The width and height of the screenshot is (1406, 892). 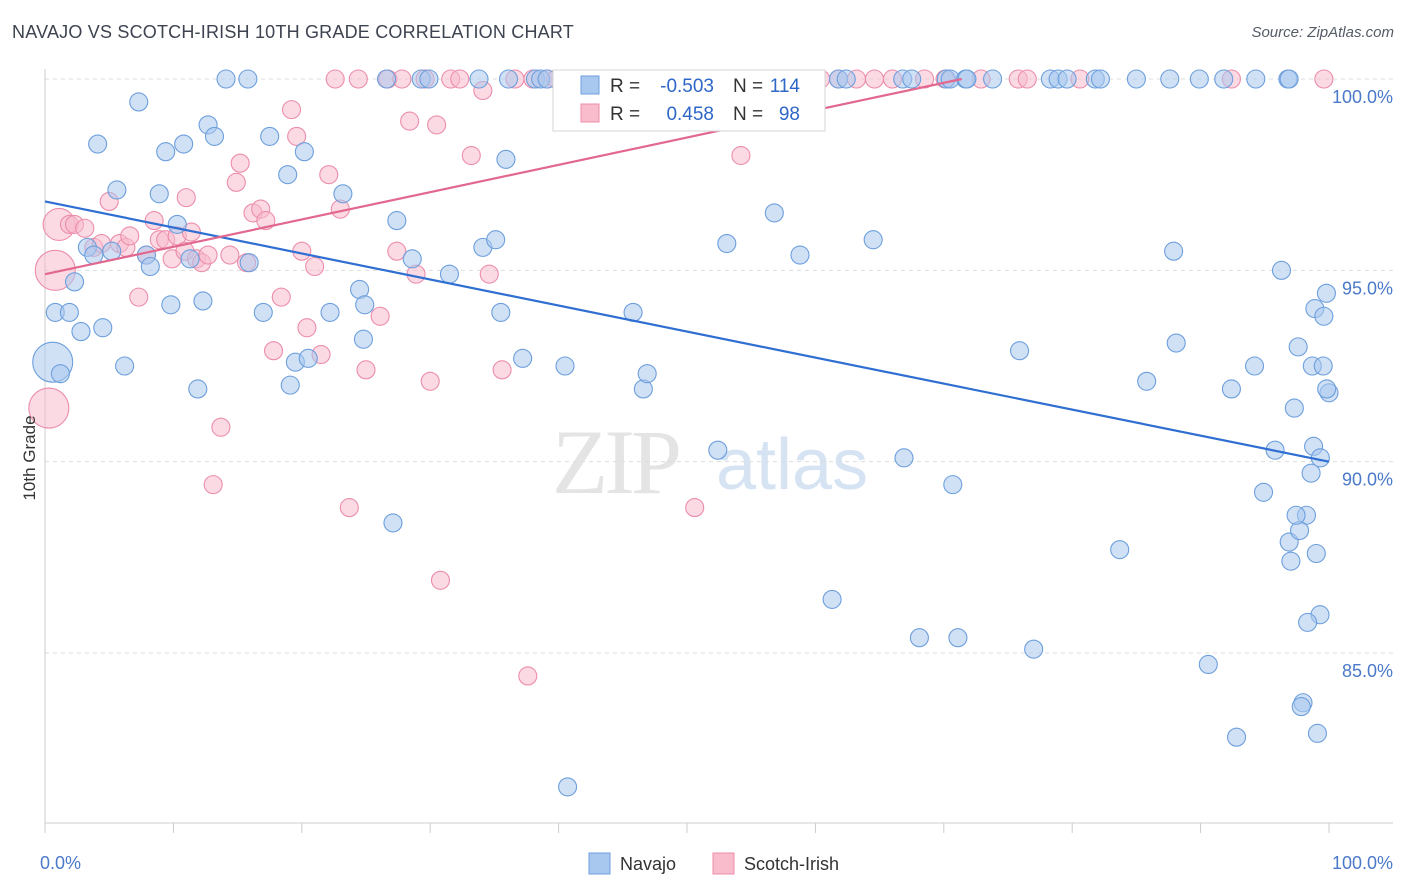 I want to click on legend-r-label-scotch: R =, so click(x=625, y=114).